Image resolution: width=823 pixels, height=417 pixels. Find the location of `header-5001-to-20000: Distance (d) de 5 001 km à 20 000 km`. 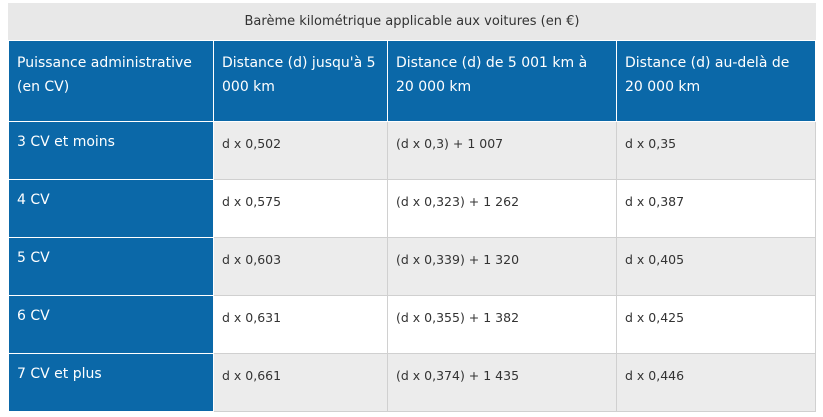

header-5001-to-20000: Distance (d) de 5 001 km à 20 000 km is located at coordinates (502, 81).